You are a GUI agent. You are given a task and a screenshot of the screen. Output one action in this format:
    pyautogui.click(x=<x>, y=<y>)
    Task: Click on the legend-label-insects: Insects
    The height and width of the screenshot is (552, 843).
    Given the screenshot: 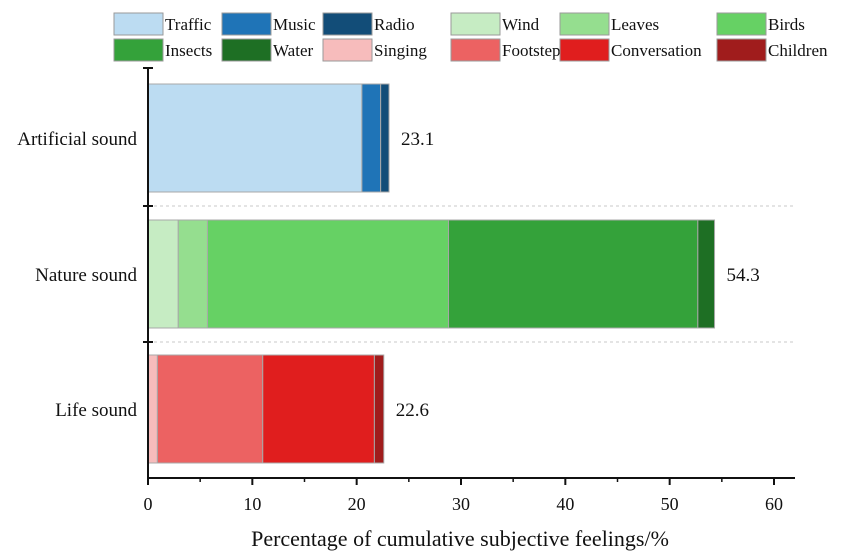 What is the action you would take?
    pyautogui.click(x=188, y=50)
    